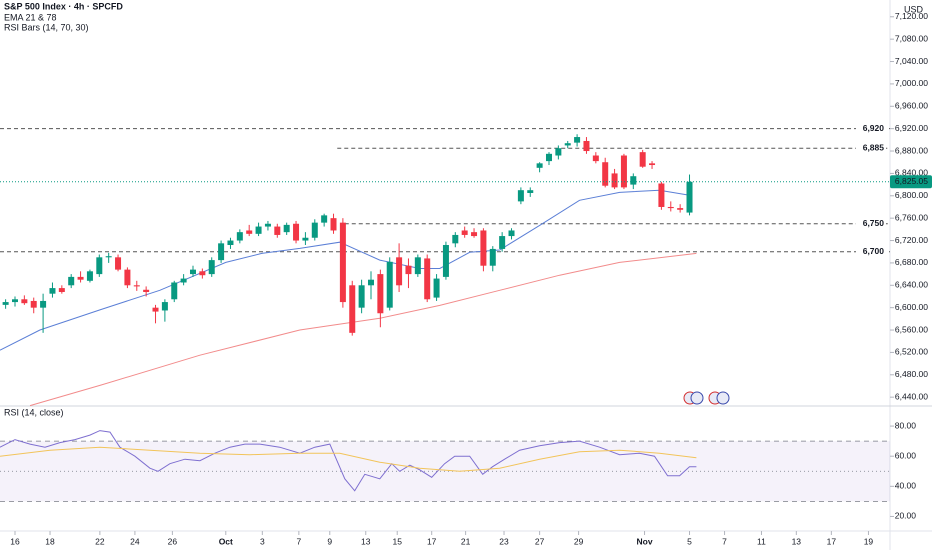 The width and height of the screenshot is (932, 550). What do you see at coordinates (706, 398) in the screenshot?
I see `event-icons` at bounding box center [706, 398].